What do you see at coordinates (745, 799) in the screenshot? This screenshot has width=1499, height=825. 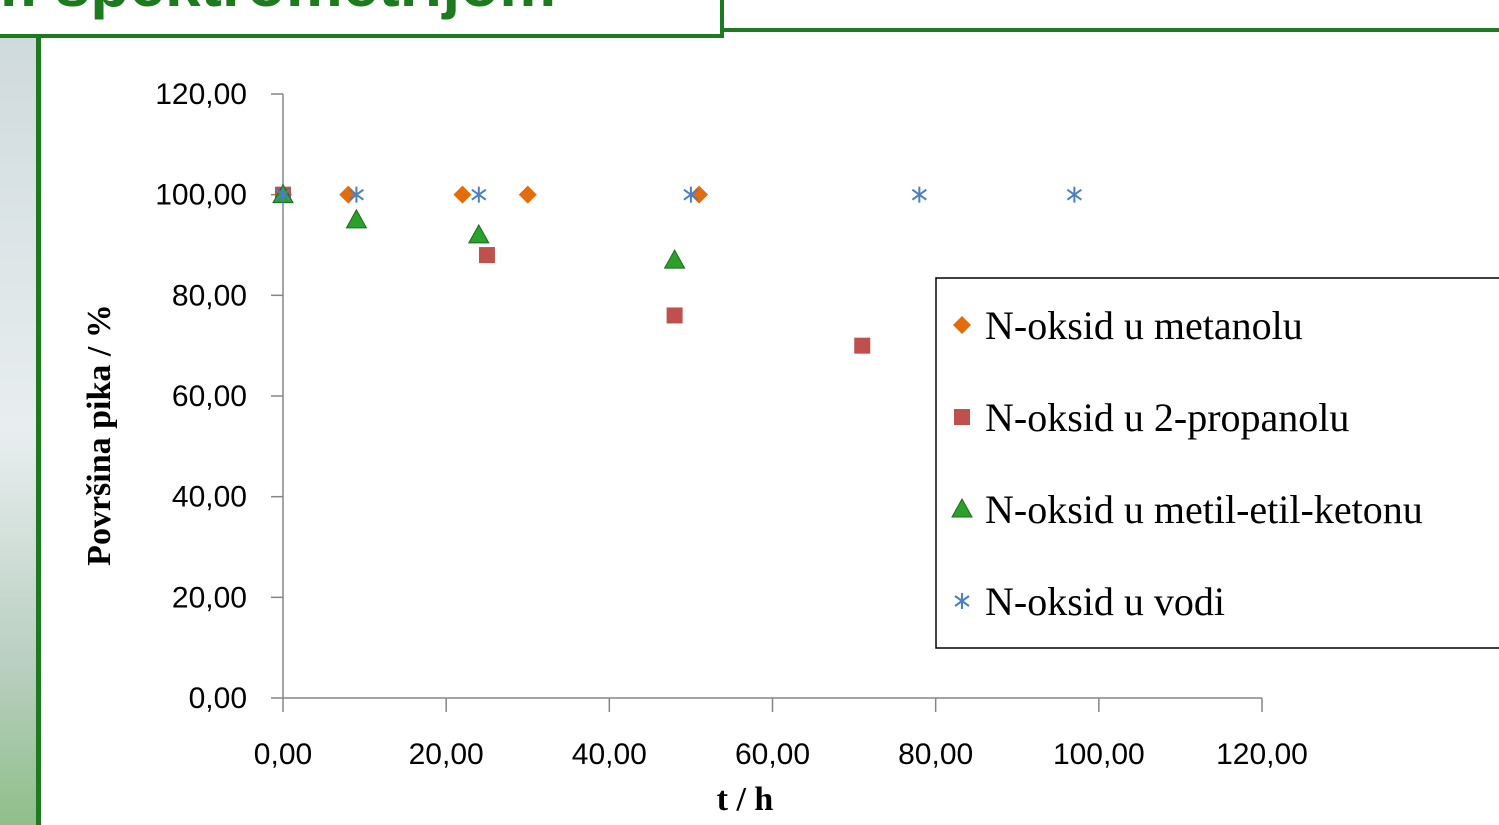 I see `x-axis-title: t / h` at bounding box center [745, 799].